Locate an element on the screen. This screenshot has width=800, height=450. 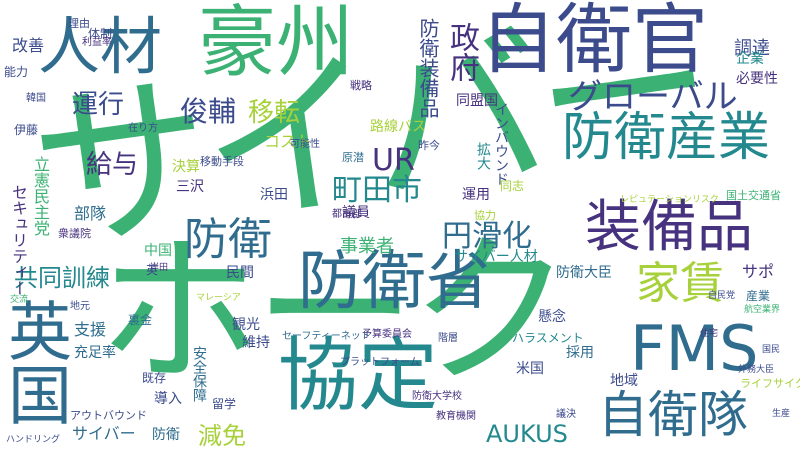
word-jieitai: 自衛隊 is located at coordinates (673, 415).